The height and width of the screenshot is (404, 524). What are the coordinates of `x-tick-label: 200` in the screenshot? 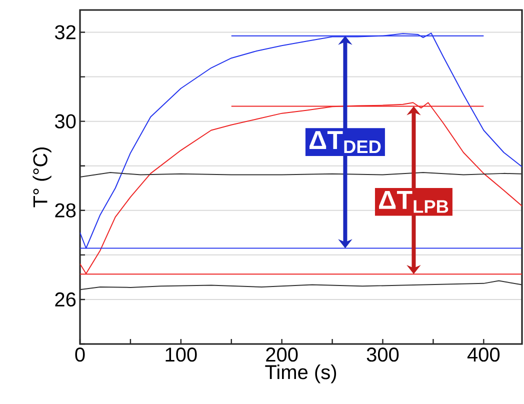 It's located at (282, 355).